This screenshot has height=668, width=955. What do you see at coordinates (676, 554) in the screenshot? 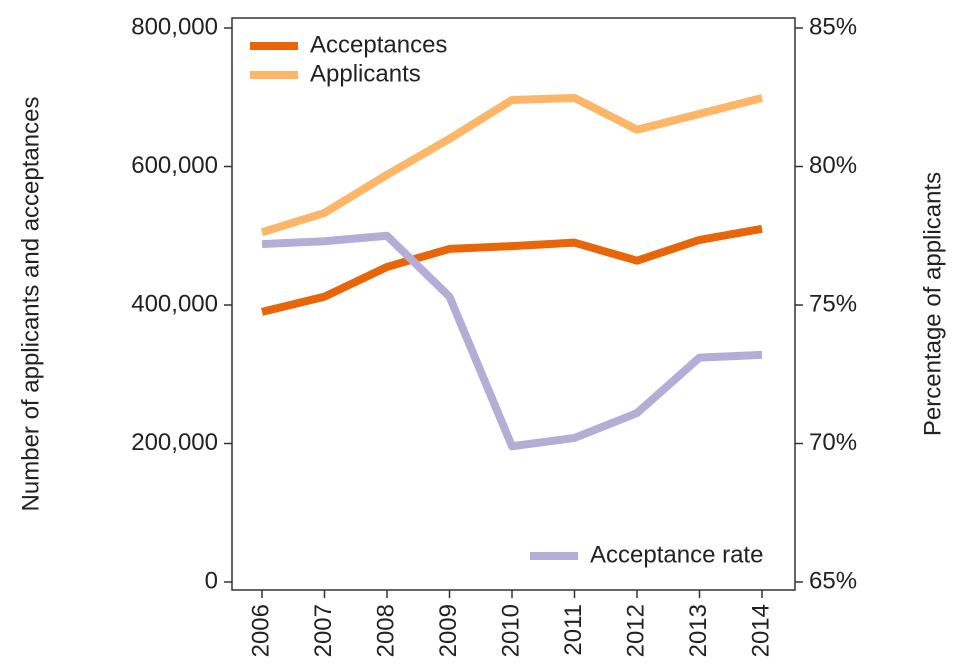
I see `legend-label: Acceptance rate` at bounding box center [676, 554].